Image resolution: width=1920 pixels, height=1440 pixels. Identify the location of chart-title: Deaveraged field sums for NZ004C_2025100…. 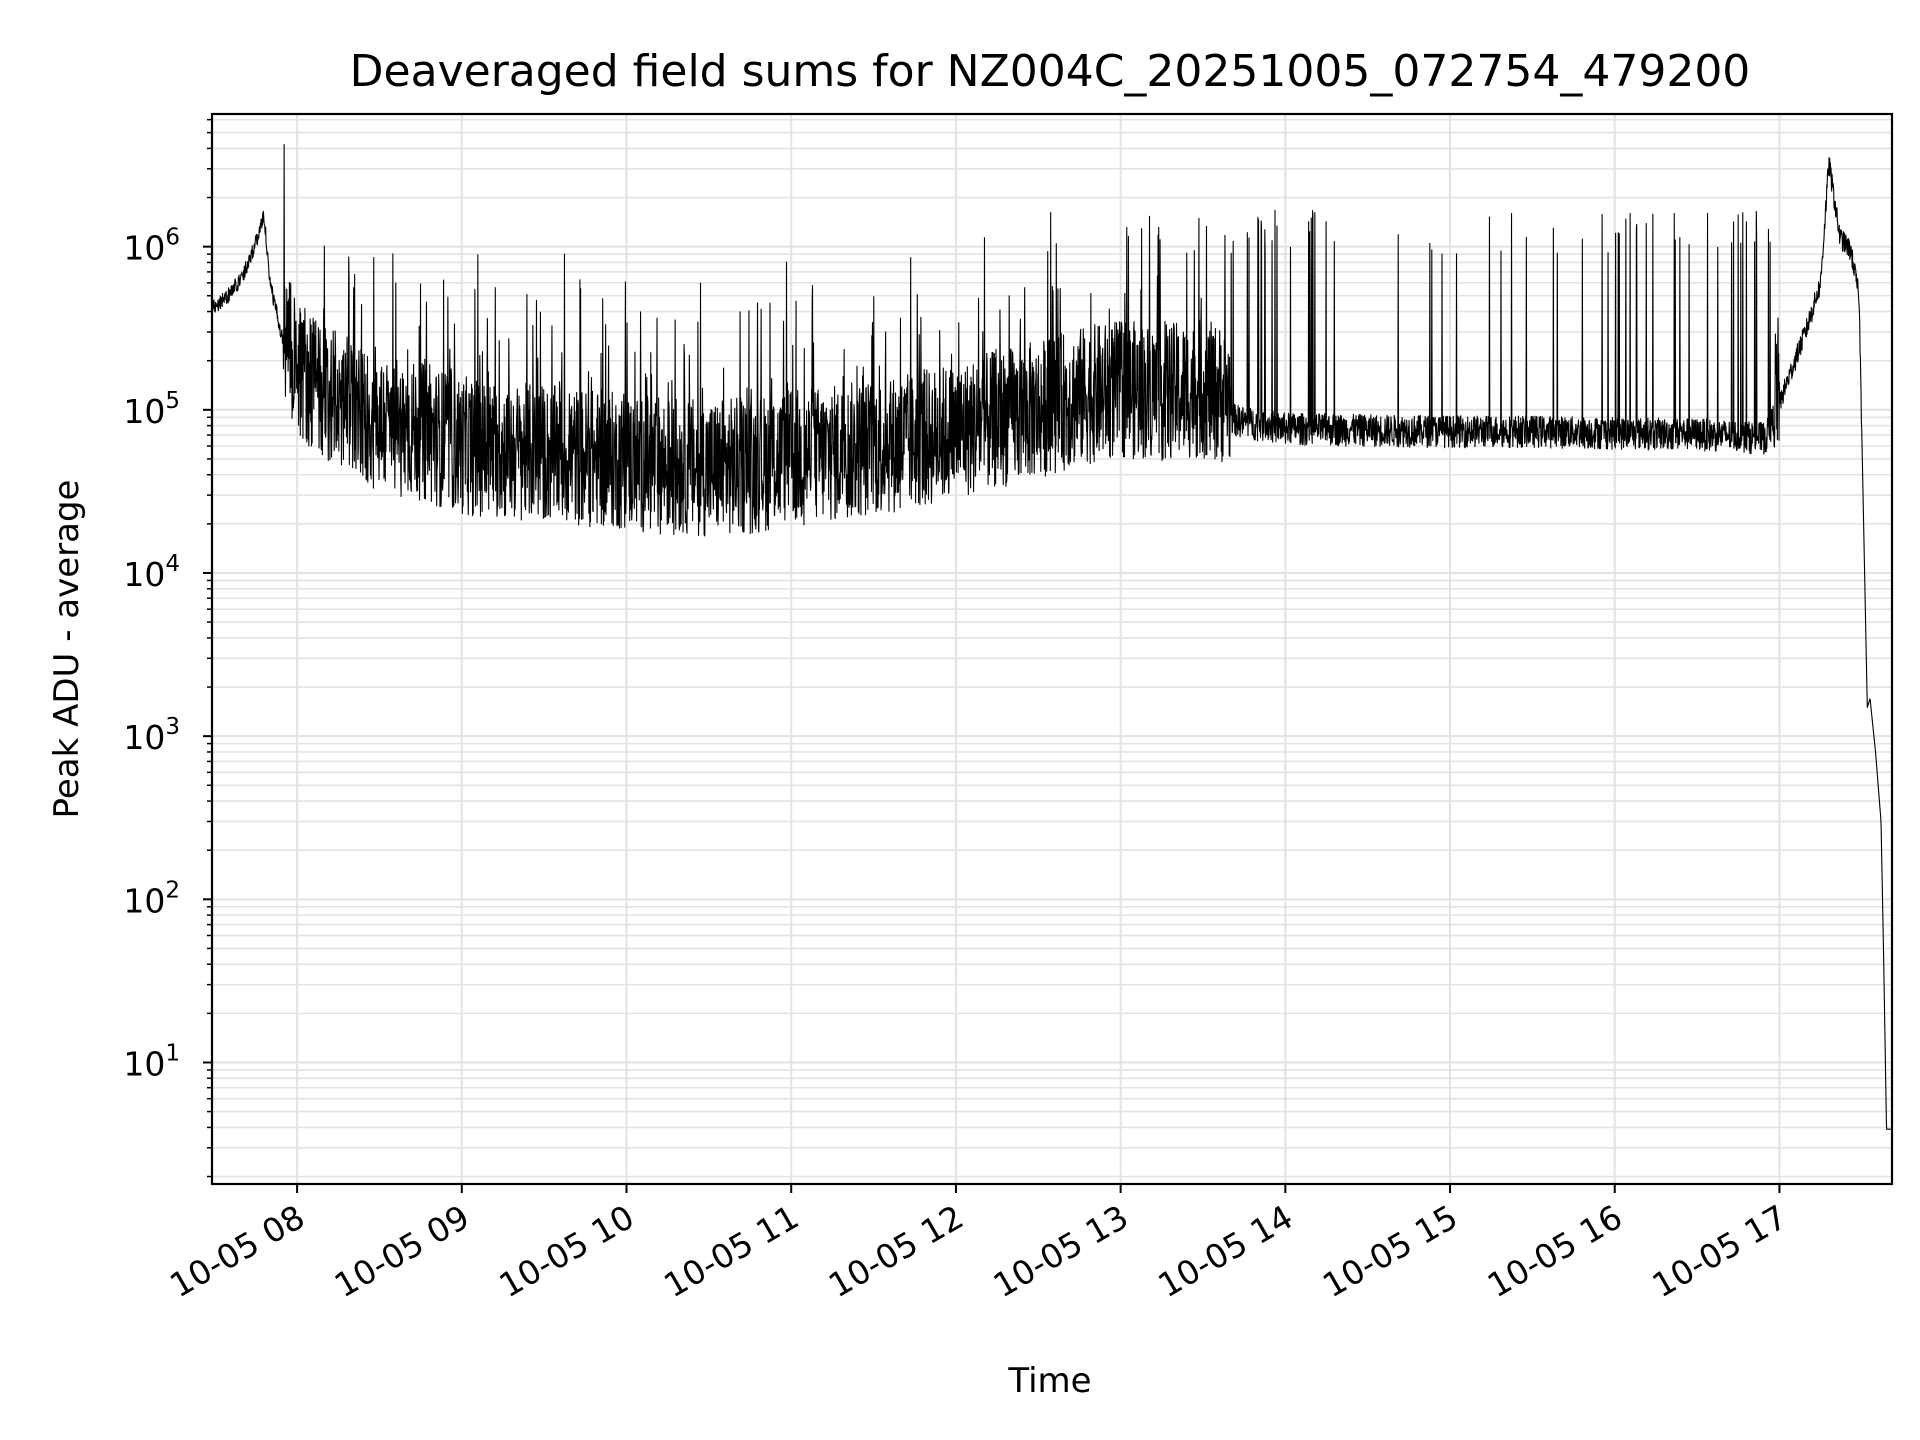
(1050, 71).